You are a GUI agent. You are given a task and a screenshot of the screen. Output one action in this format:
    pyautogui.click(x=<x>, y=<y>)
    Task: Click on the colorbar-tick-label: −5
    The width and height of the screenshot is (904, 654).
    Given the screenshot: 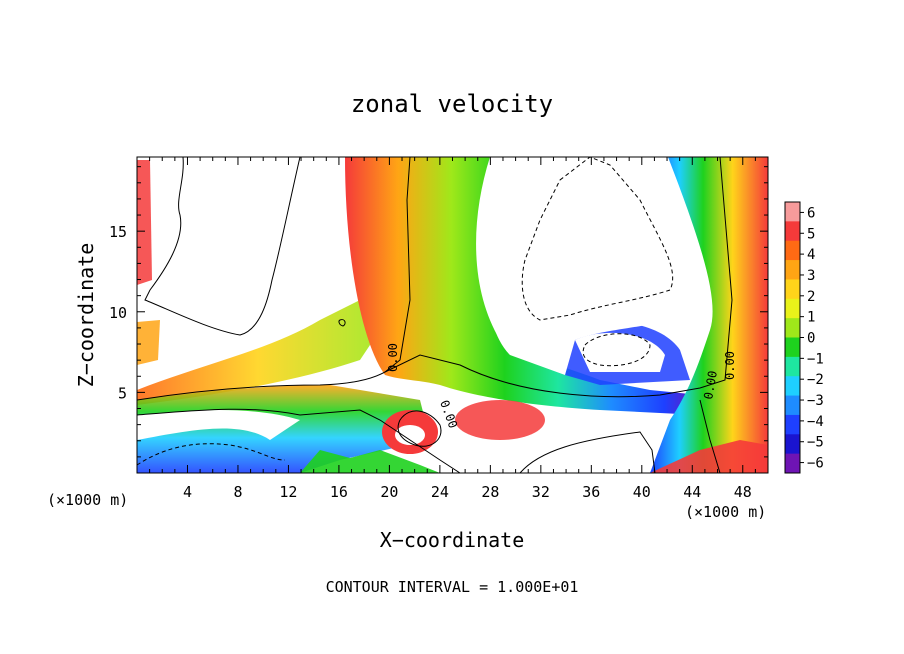 What is the action you would take?
    pyautogui.click(x=815, y=443)
    